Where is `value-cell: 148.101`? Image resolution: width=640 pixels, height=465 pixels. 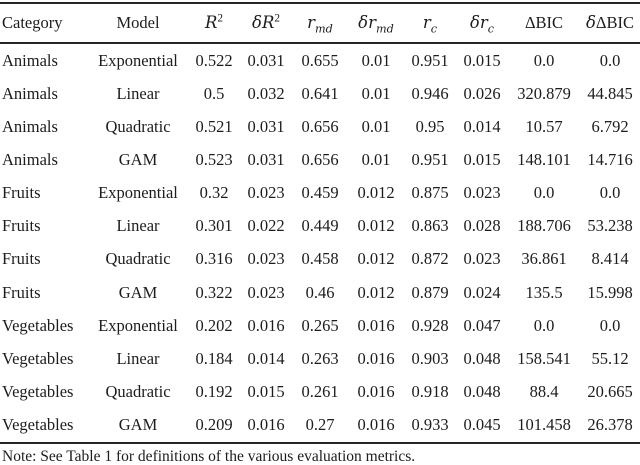 value-cell: 148.101 is located at coordinates (544, 160).